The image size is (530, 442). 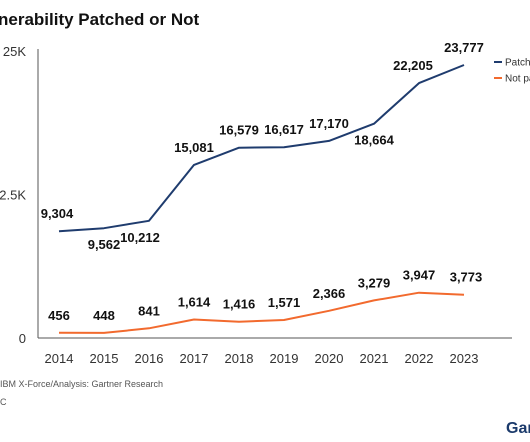 I want to click on data-label: 1,614, so click(x=194, y=301).